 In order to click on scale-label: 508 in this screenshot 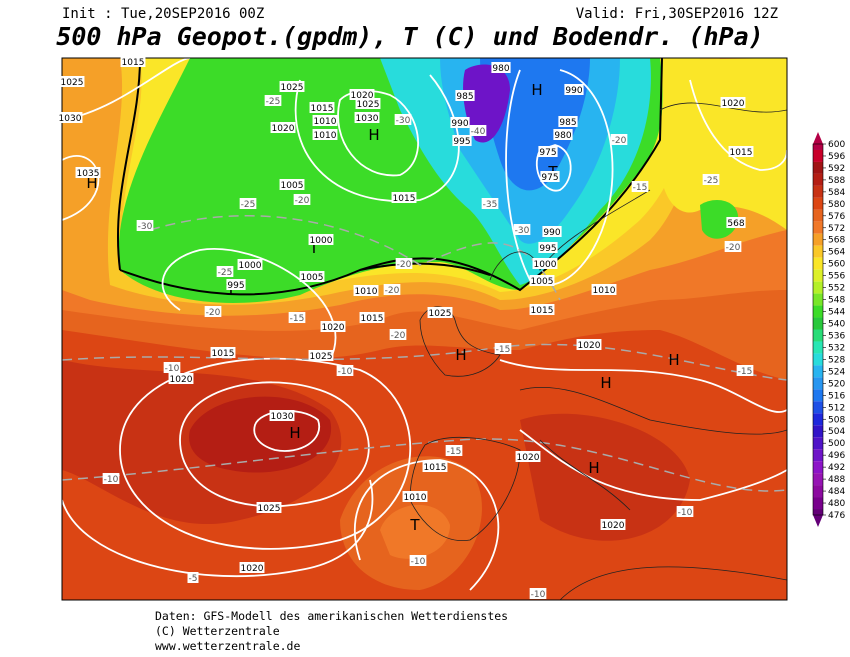, I will do `click(836, 420)`.